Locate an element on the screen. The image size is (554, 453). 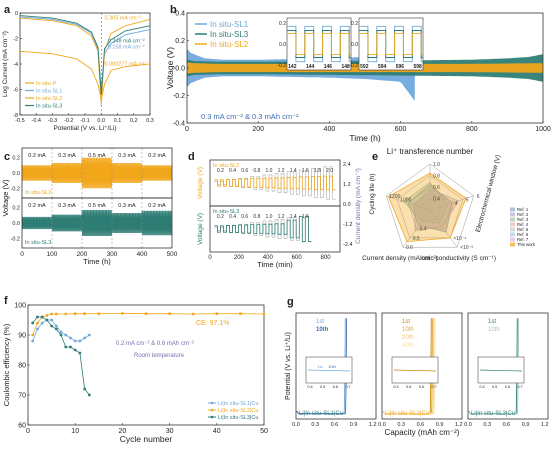
y-tick-label: -6 is located at coordinates (15, 91).